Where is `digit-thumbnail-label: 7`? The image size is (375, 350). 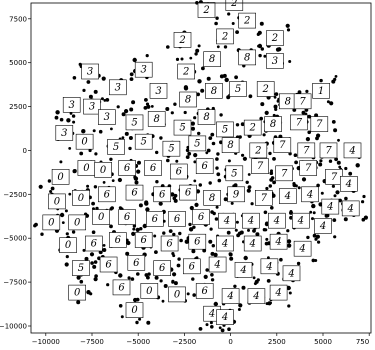 digit-thumbnail-label: 7 is located at coordinates (260, 166).